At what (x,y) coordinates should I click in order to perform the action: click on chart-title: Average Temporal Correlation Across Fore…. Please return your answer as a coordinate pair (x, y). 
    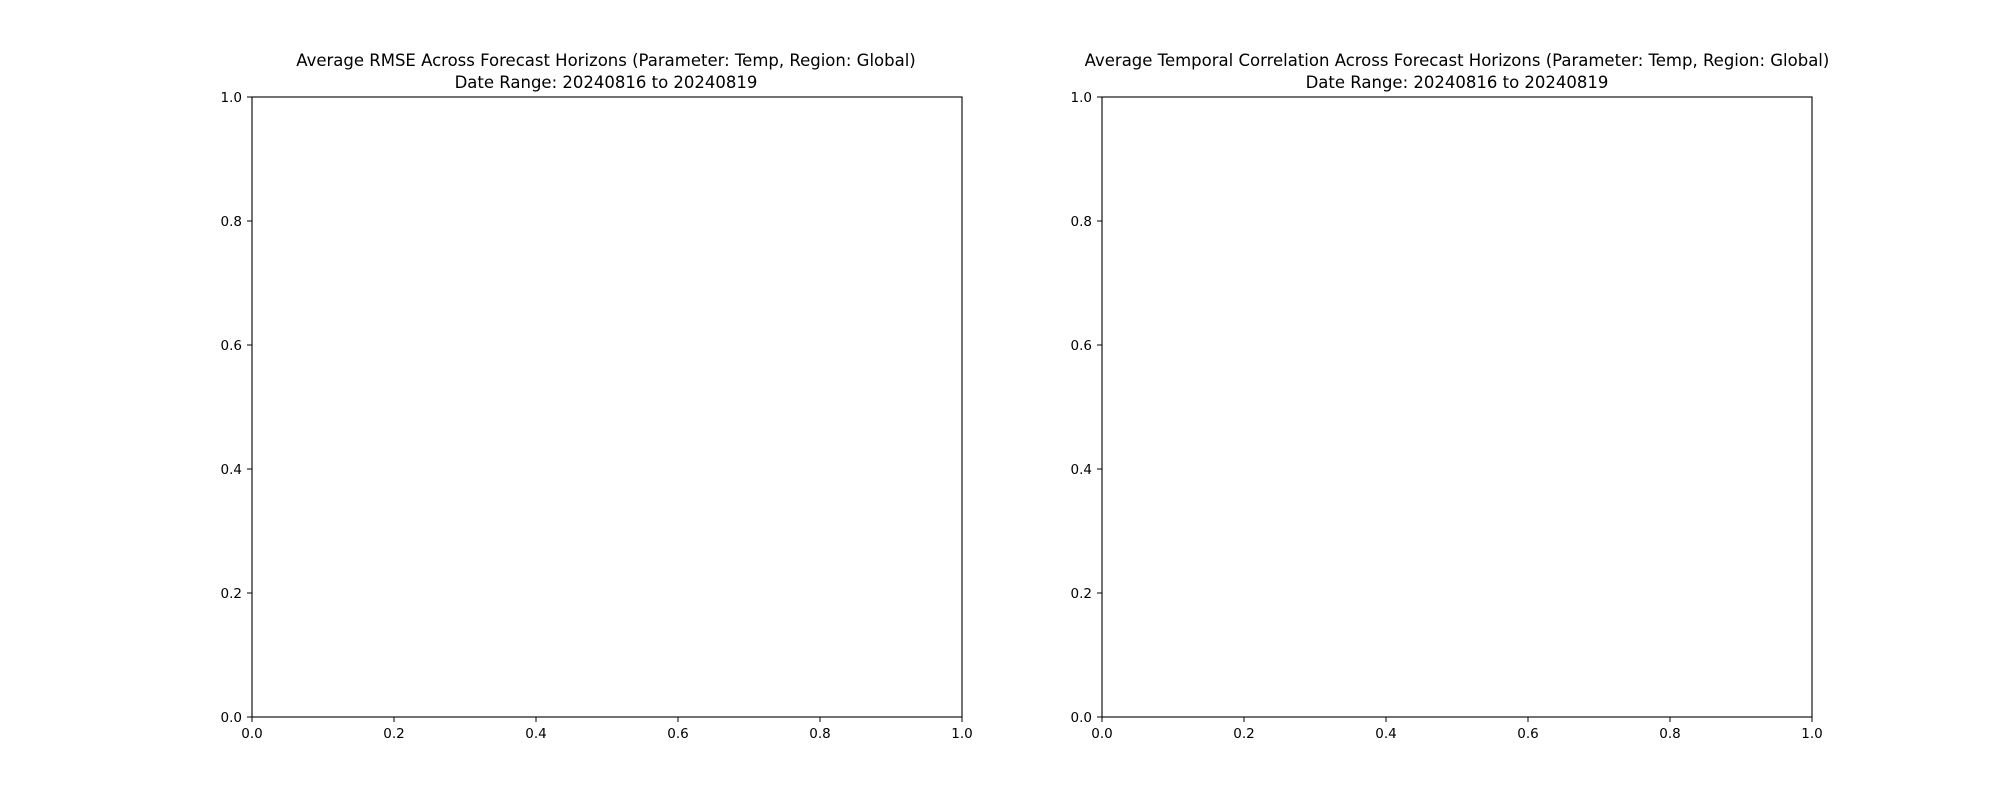
    Looking at the image, I should click on (1457, 60).